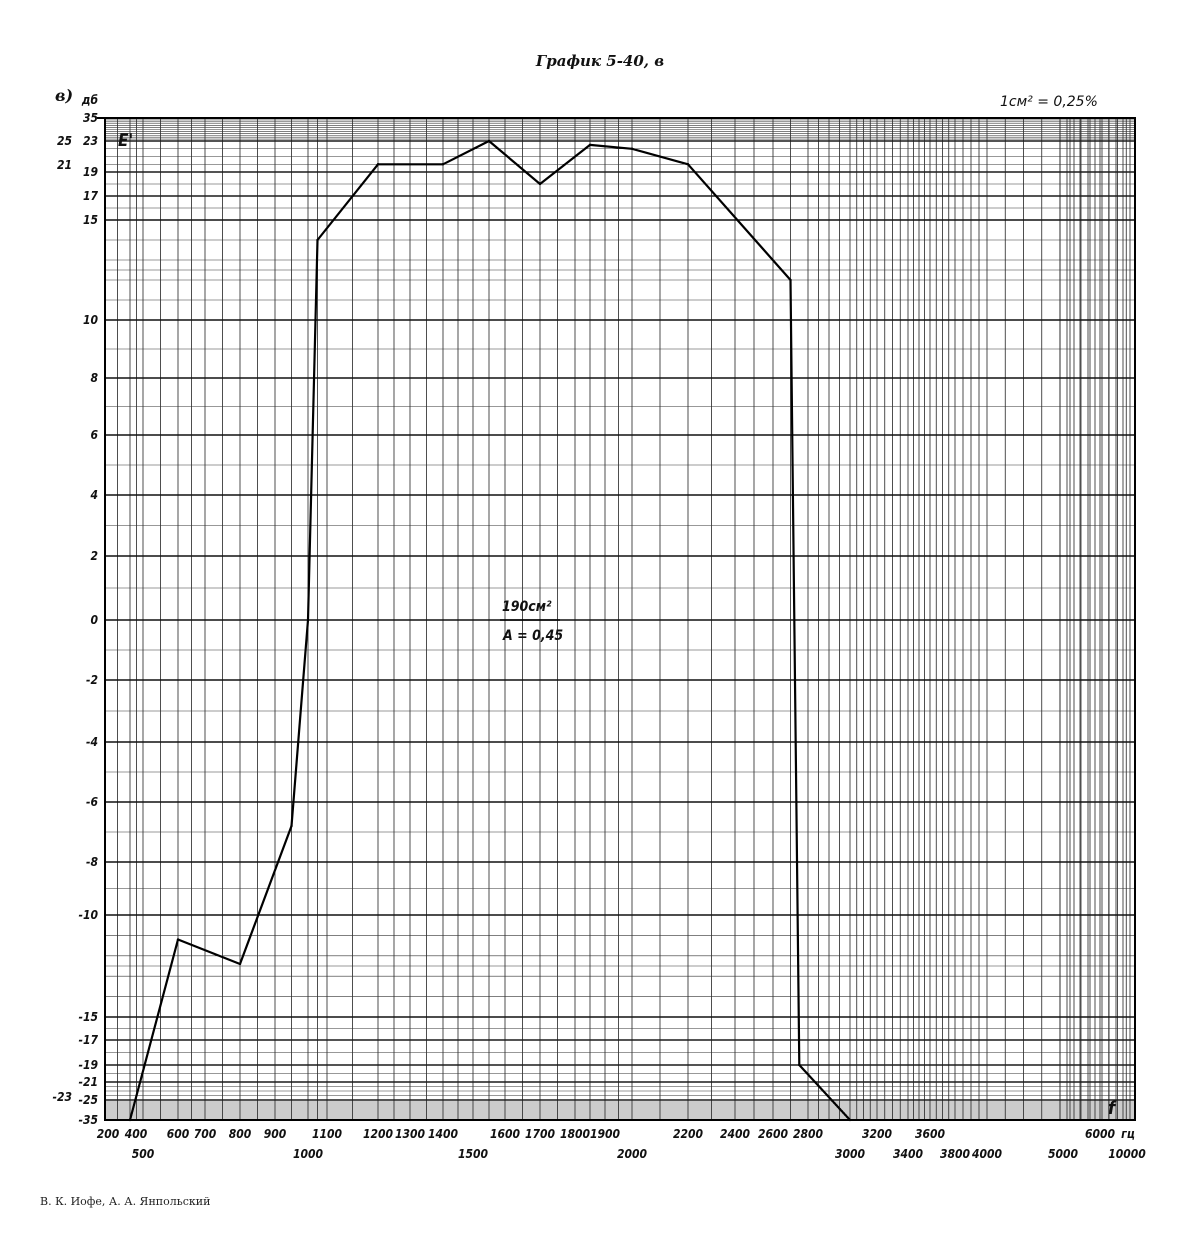  What do you see at coordinates (240, 1134) in the screenshot?
I see `x-tick-label: 800` at bounding box center [240, 1134].